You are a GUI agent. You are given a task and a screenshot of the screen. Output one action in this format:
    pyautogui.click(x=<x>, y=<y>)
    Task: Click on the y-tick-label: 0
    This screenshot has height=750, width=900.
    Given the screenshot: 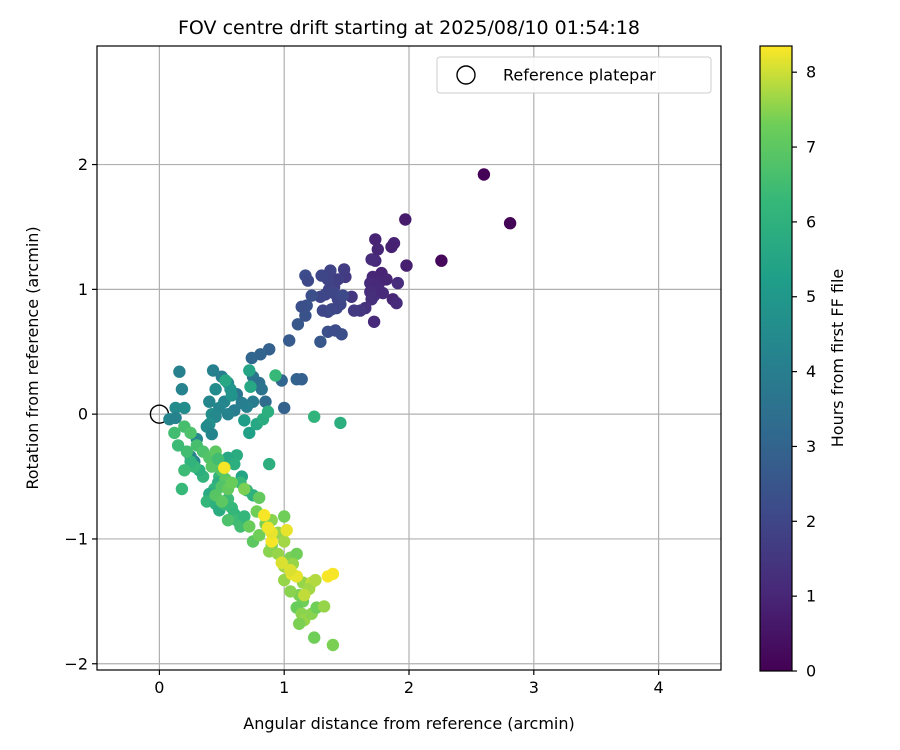 What is the action you would take?
    pyautogui.click(x=83, y=414)
    